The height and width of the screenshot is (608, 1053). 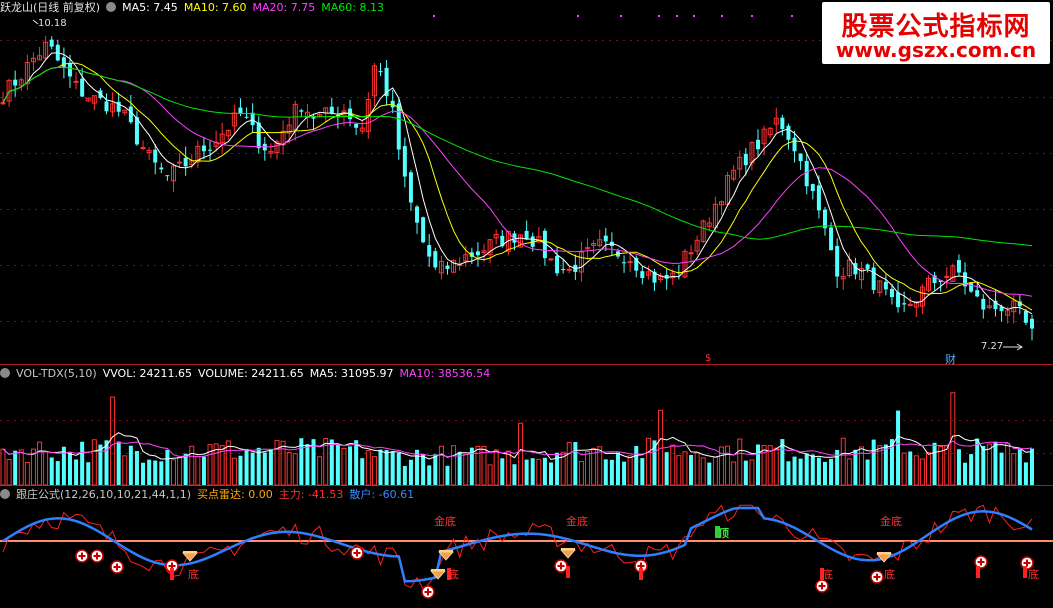 What do you see at coordinates (884, 557) in the screenshot?
I see `diamond-icon` at bounding box center [884, 557].